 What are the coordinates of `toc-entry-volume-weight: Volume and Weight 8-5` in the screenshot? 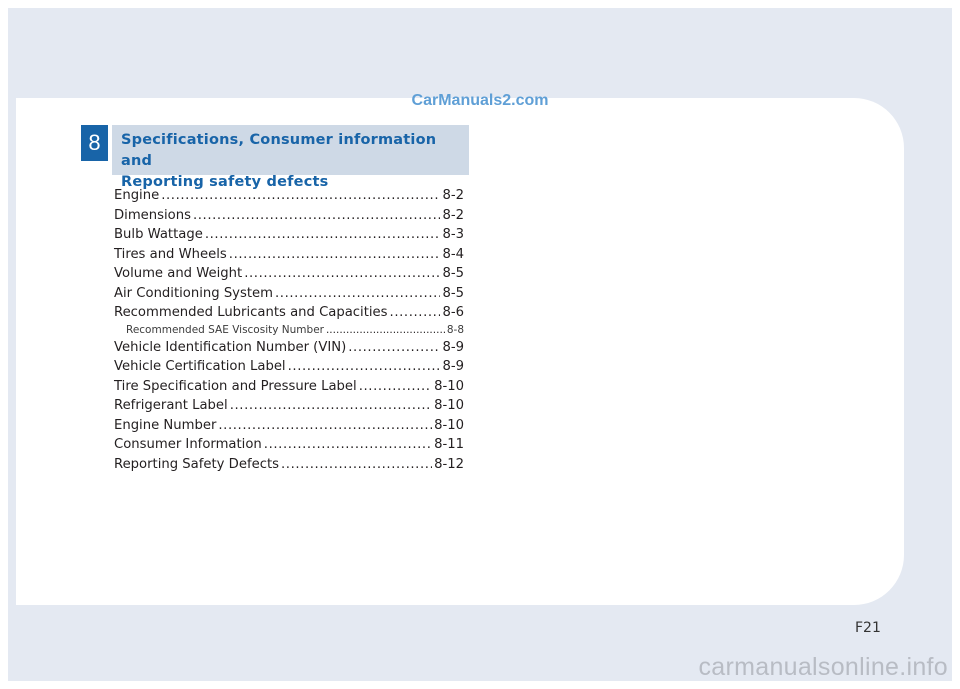 It's located at (289, 274).